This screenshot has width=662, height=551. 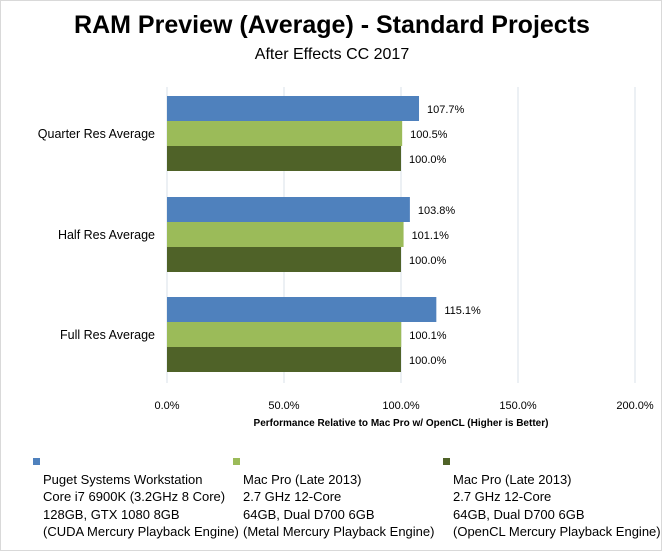 I want to click on legend-text: (OpenCL Mercury Playback Engine), so click(x=557, y=531).